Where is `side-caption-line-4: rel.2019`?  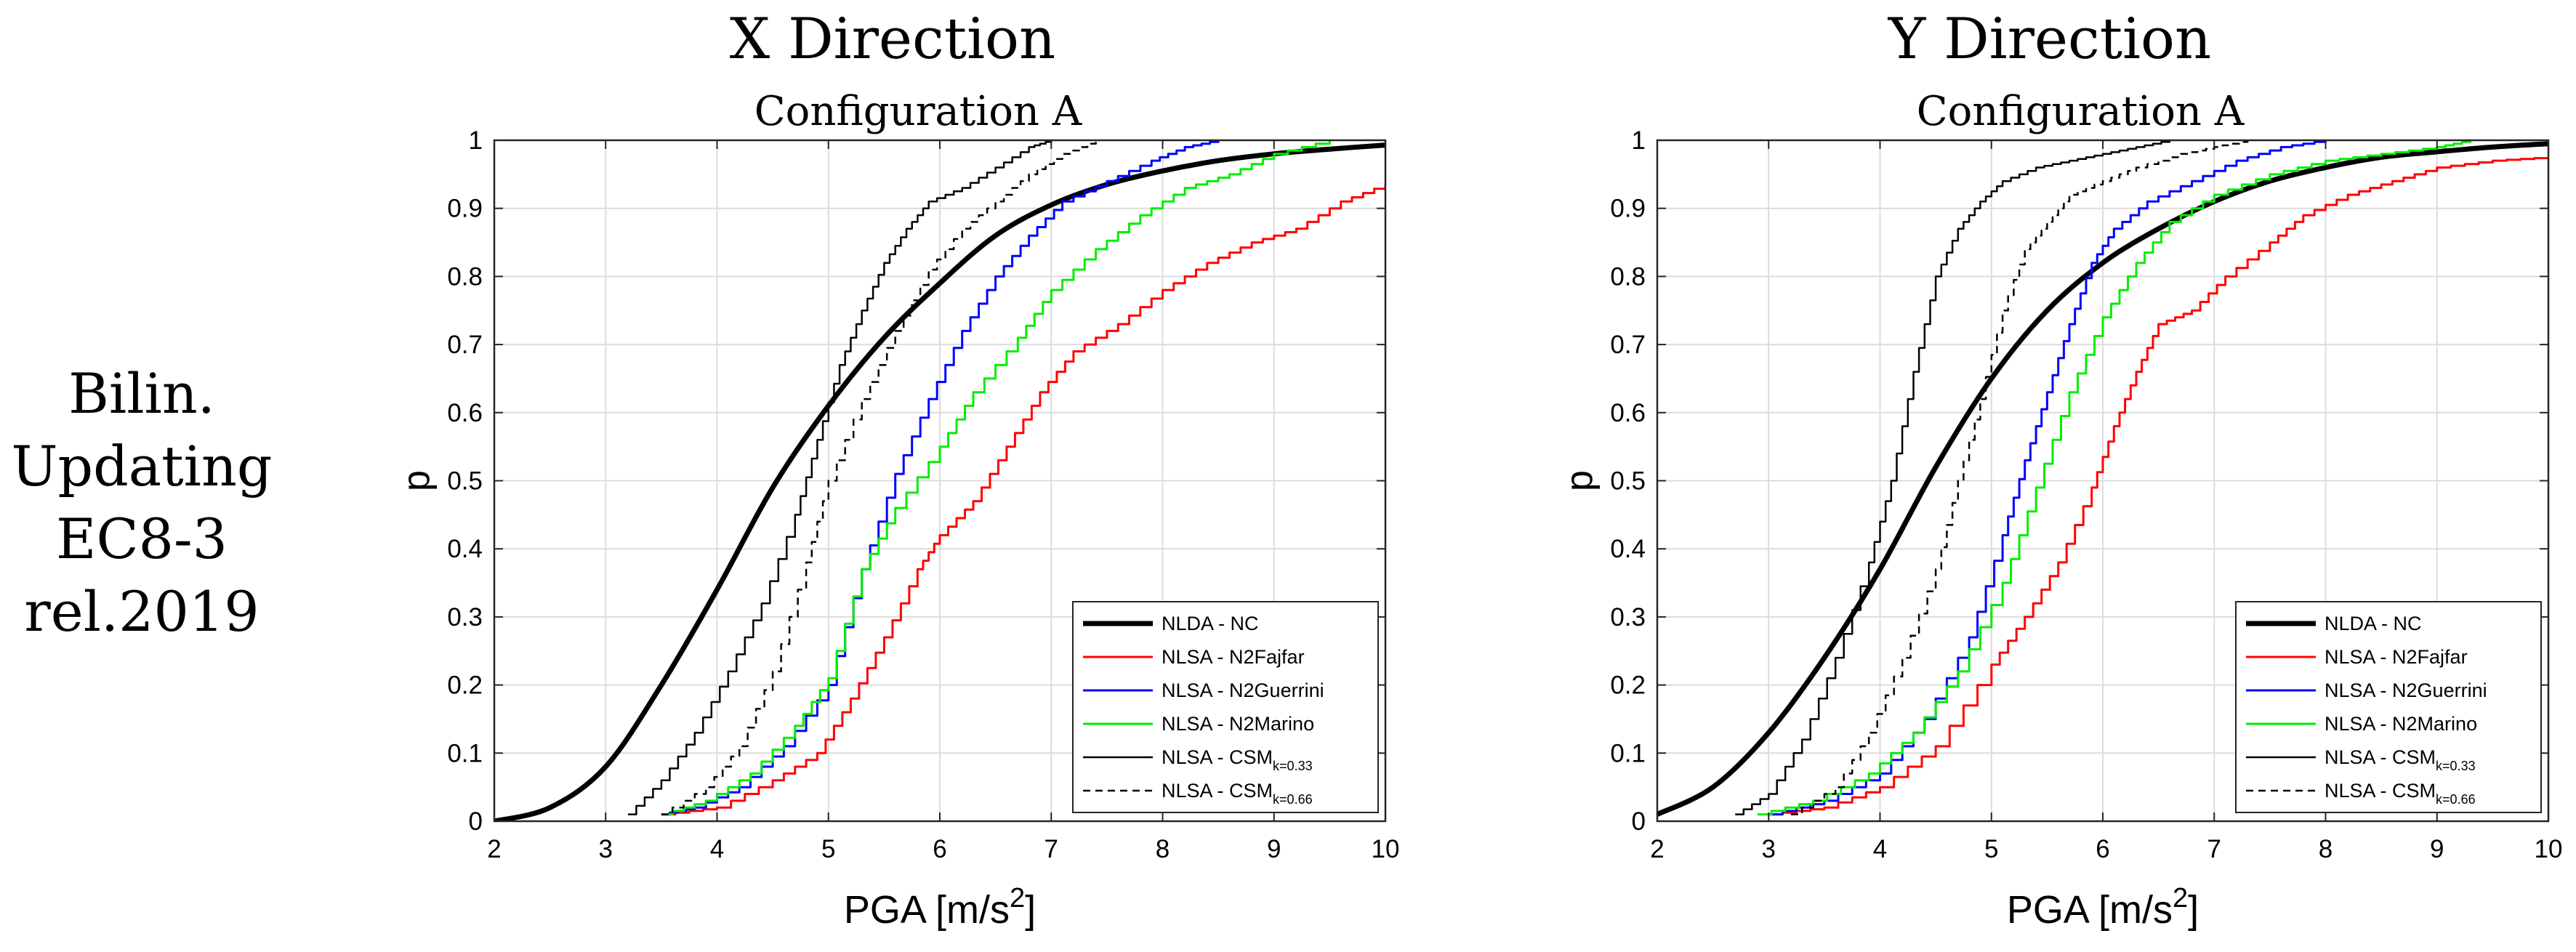 side-caption-line-4: rel.2019 is located at coordinates (141, 611).